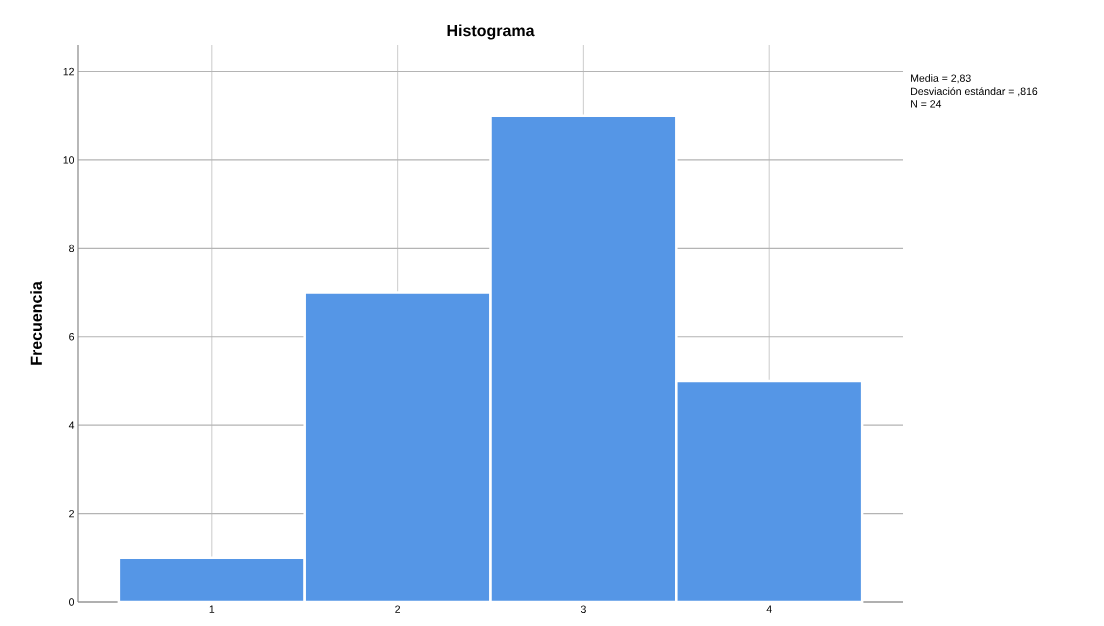 The height and width of the screenshot is (626, 1104). Describe the element at coordinates (69, 160) in the screenshot. I see `y-tick-label: 10` at that location.